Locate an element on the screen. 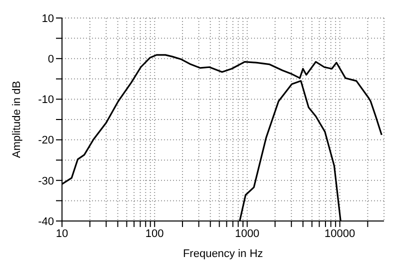 The width and height of the screenshot is (400, 271). y-tick-label: 0 is located at coordinates (51, 60).